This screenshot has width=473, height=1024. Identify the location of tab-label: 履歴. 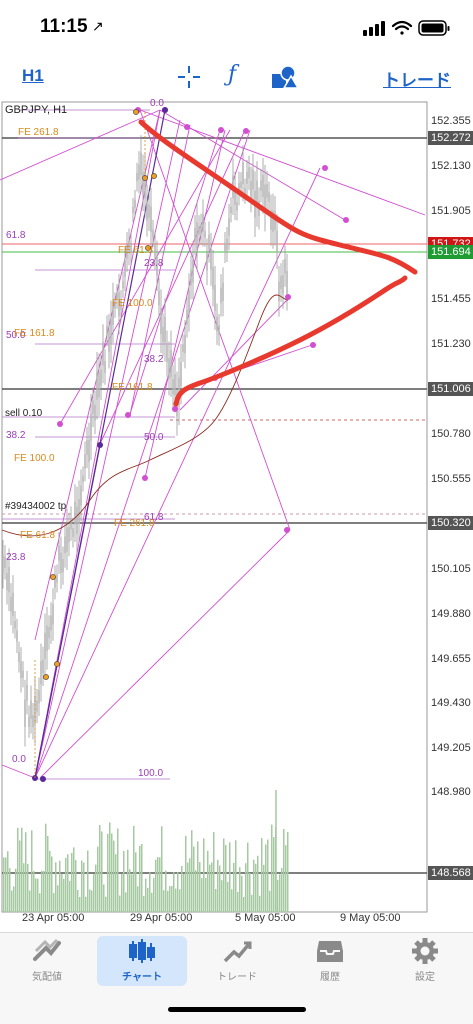
(330, 977).